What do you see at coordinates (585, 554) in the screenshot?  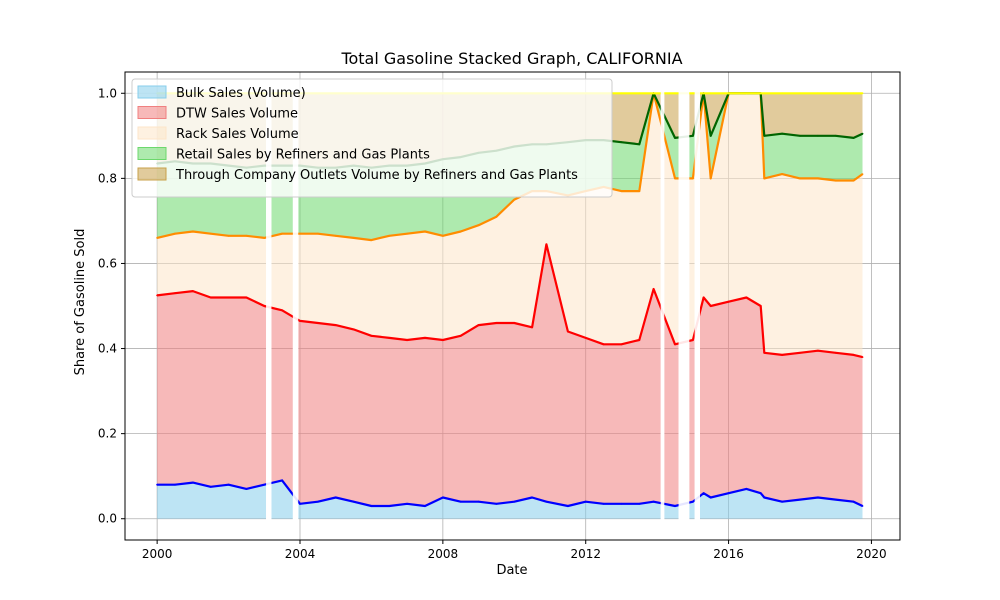 I see `x-tick-label: 2012` at bounding box center [585, 554].